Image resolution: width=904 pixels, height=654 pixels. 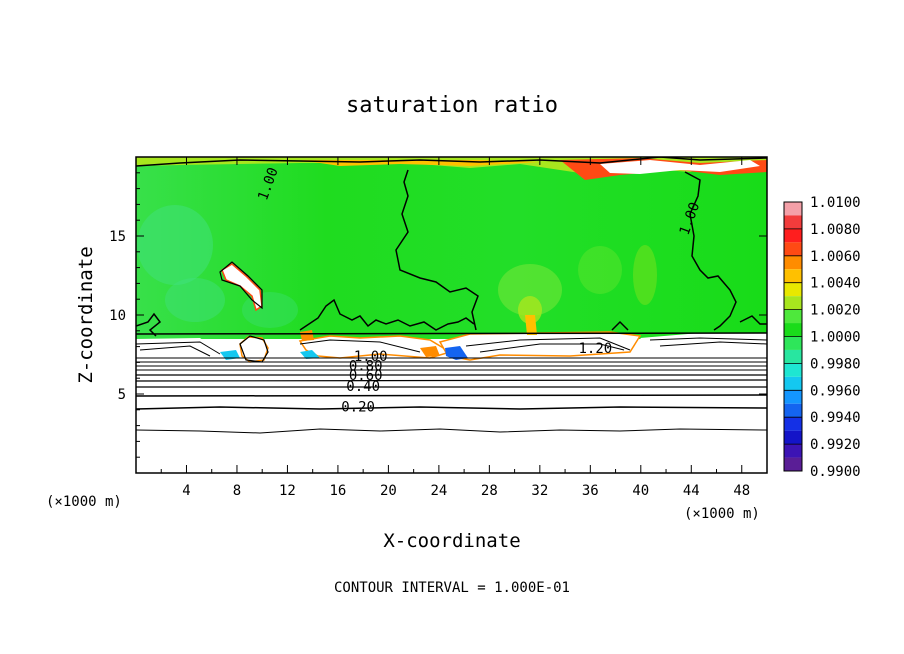 I want to click on contour-label: 0.20, so click(x=358, y=407).